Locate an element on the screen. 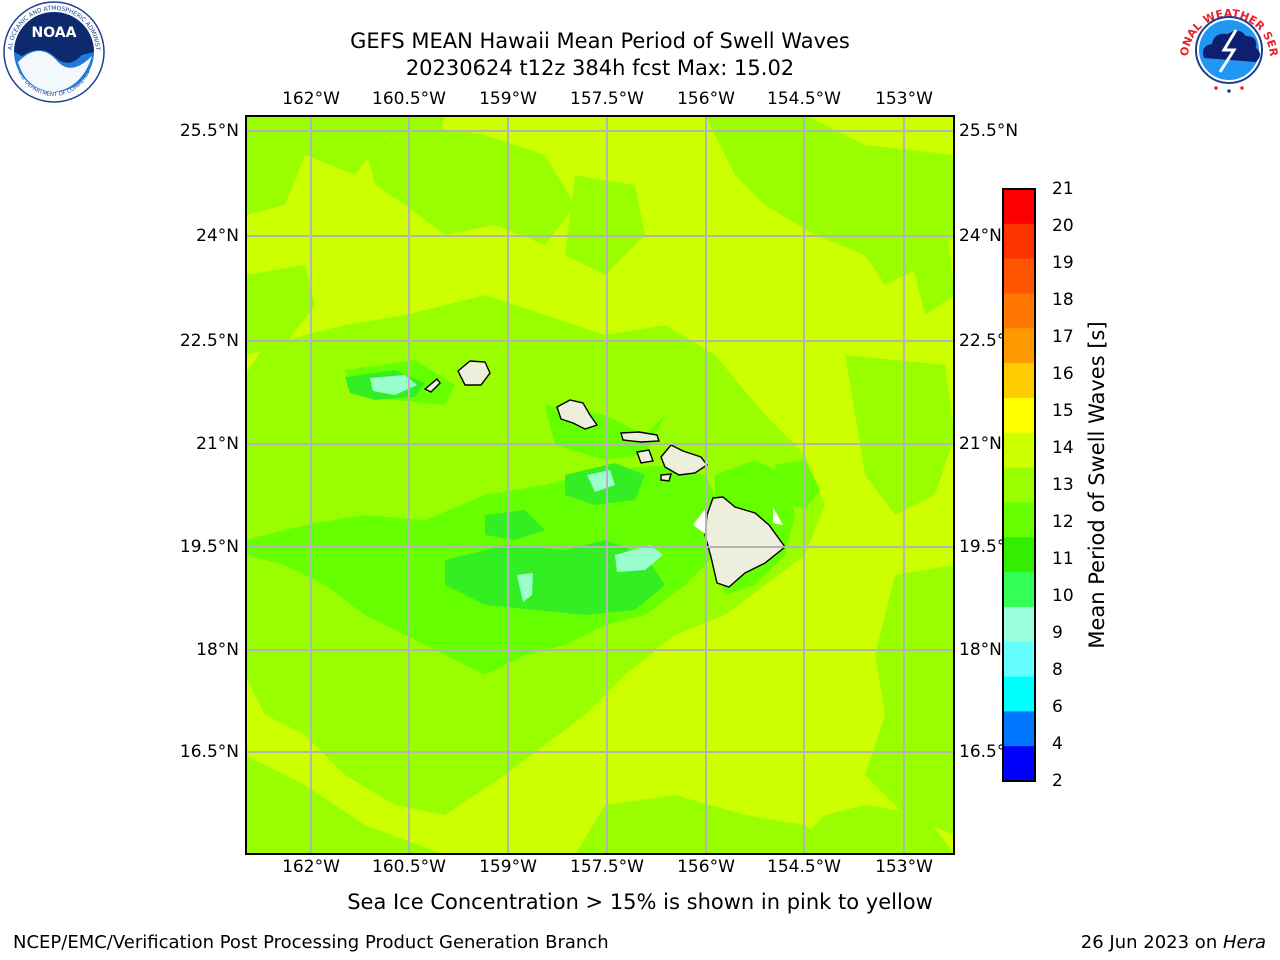 The height and width of the screenshot is (960, 1280). lon-tick-bottom: 156°W is located at coordinates (706, 867).